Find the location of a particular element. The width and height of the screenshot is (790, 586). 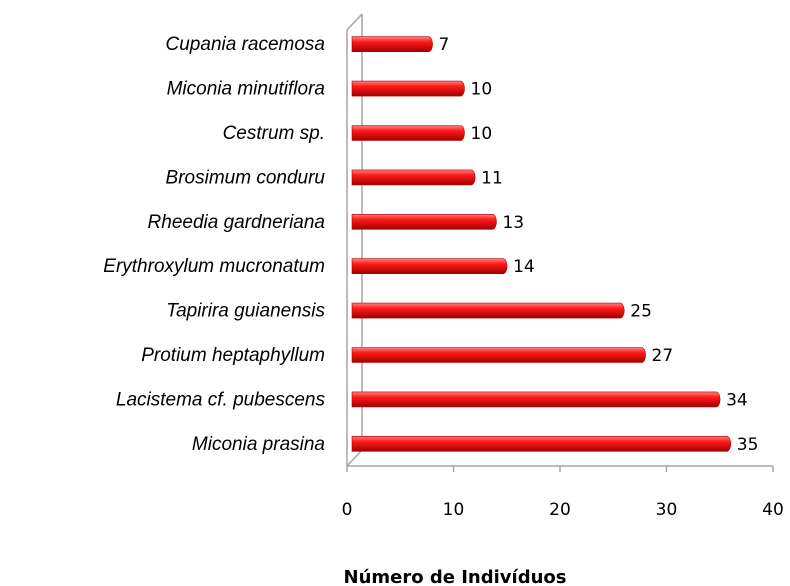

x-tick-label: 10 is located at coordinates (454, 510).